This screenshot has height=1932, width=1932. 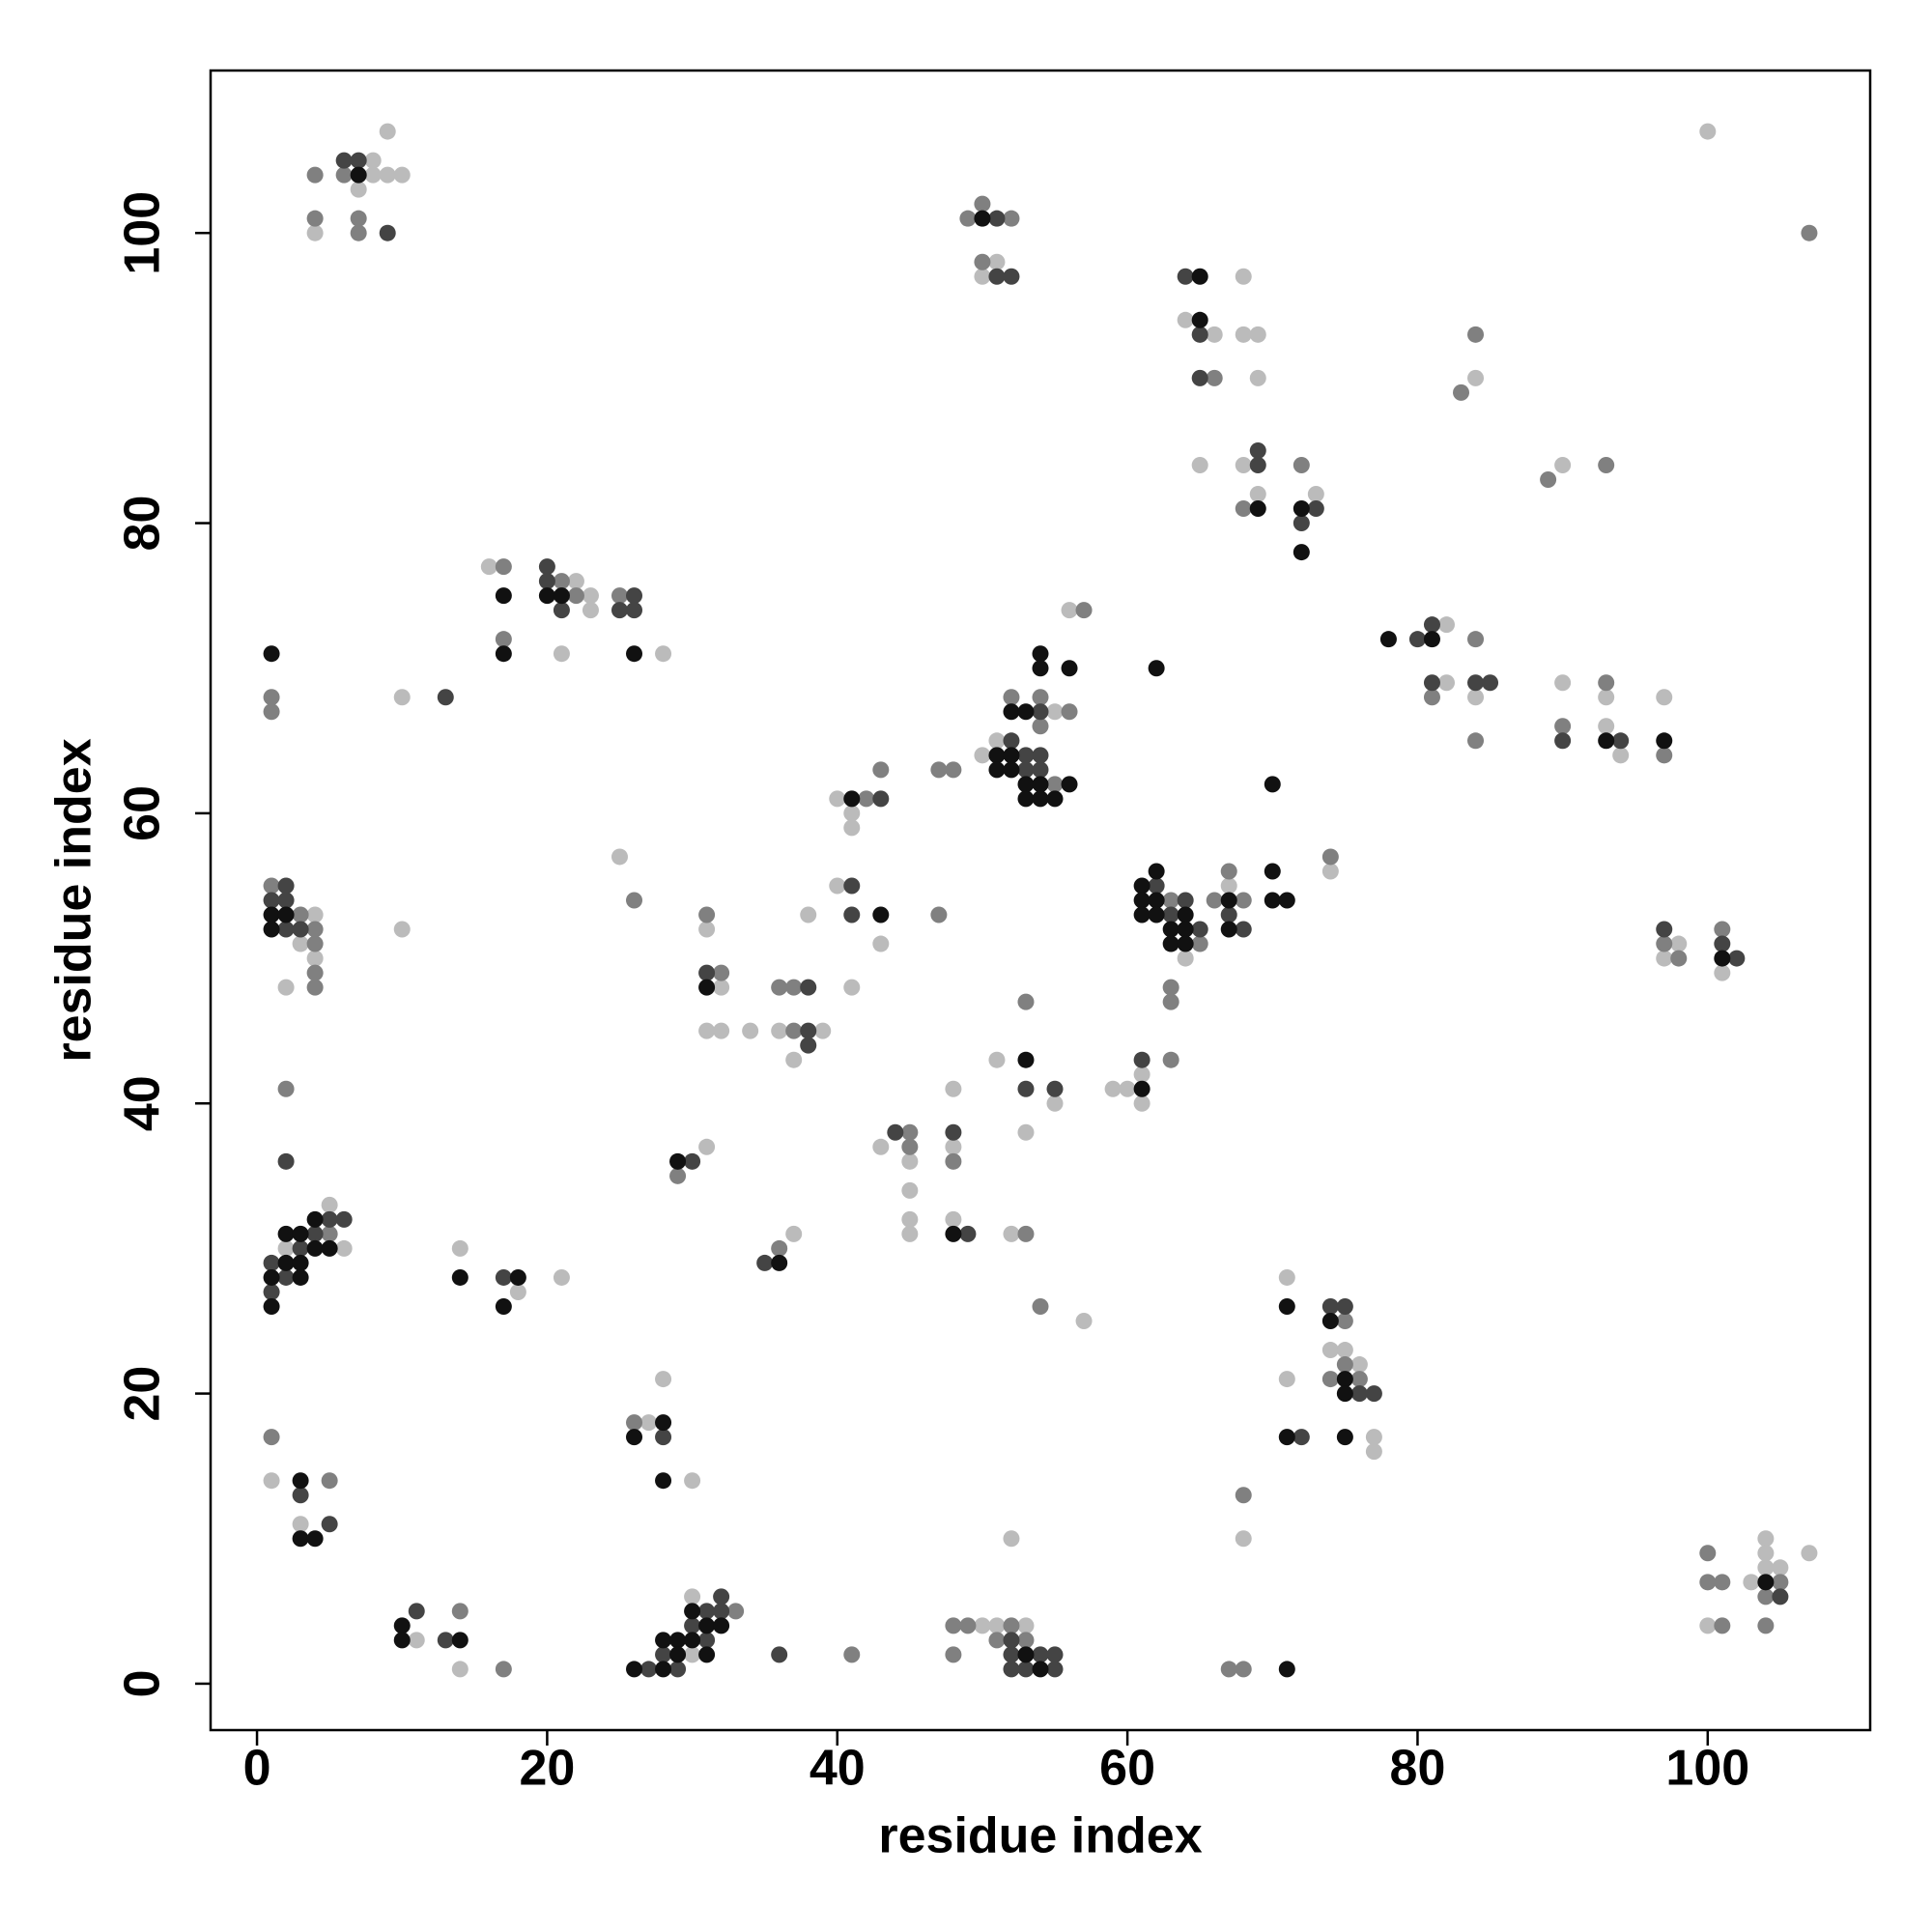 What do you see at coordinates (143, 813) in the screenshot?
I see `y-tick-label: 60` at bounding box center [143, 813].